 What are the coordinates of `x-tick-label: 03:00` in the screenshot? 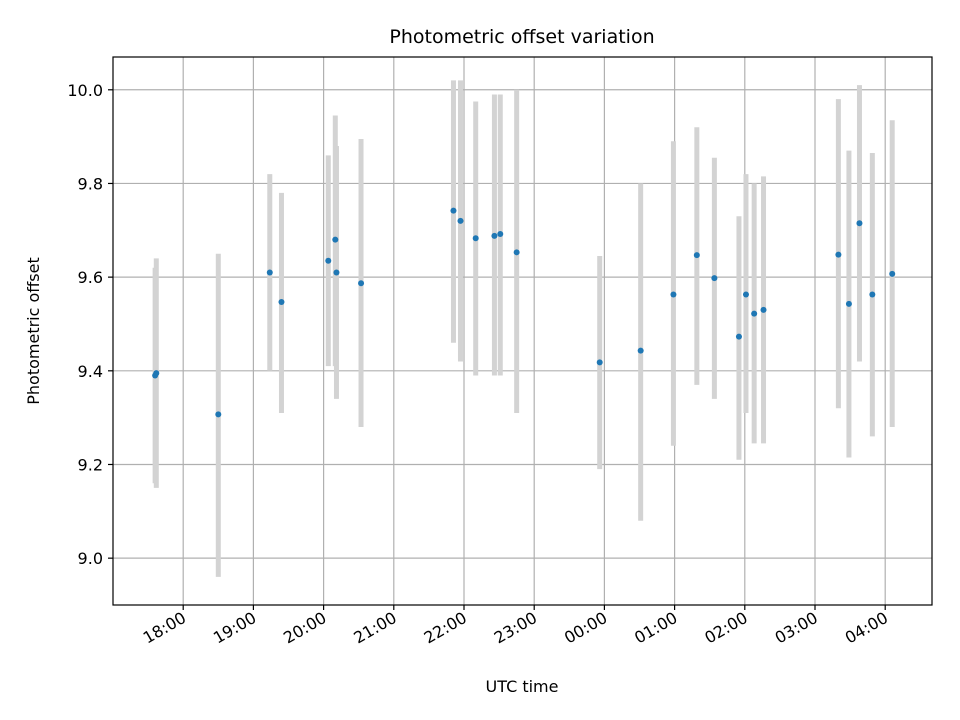 It's located at (796, 628).